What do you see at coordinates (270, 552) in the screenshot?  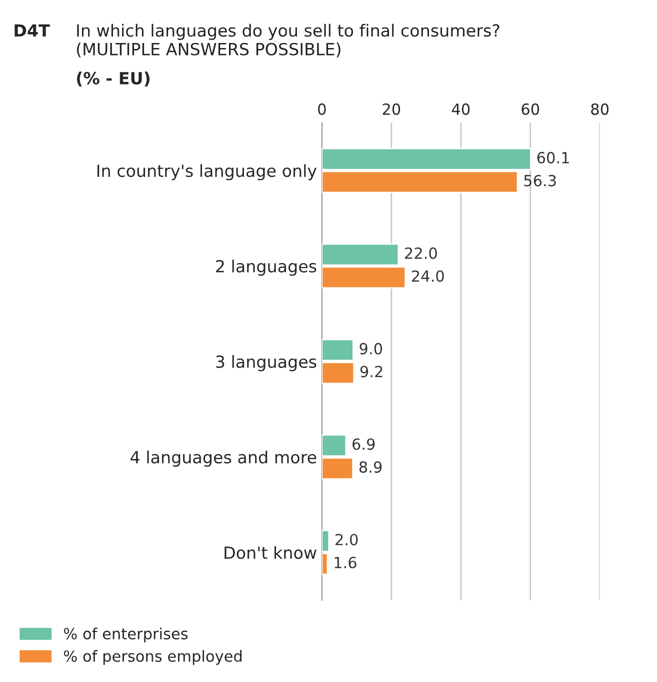 I see `y-tick-label: Don't know` at bounding box center [270, 552].